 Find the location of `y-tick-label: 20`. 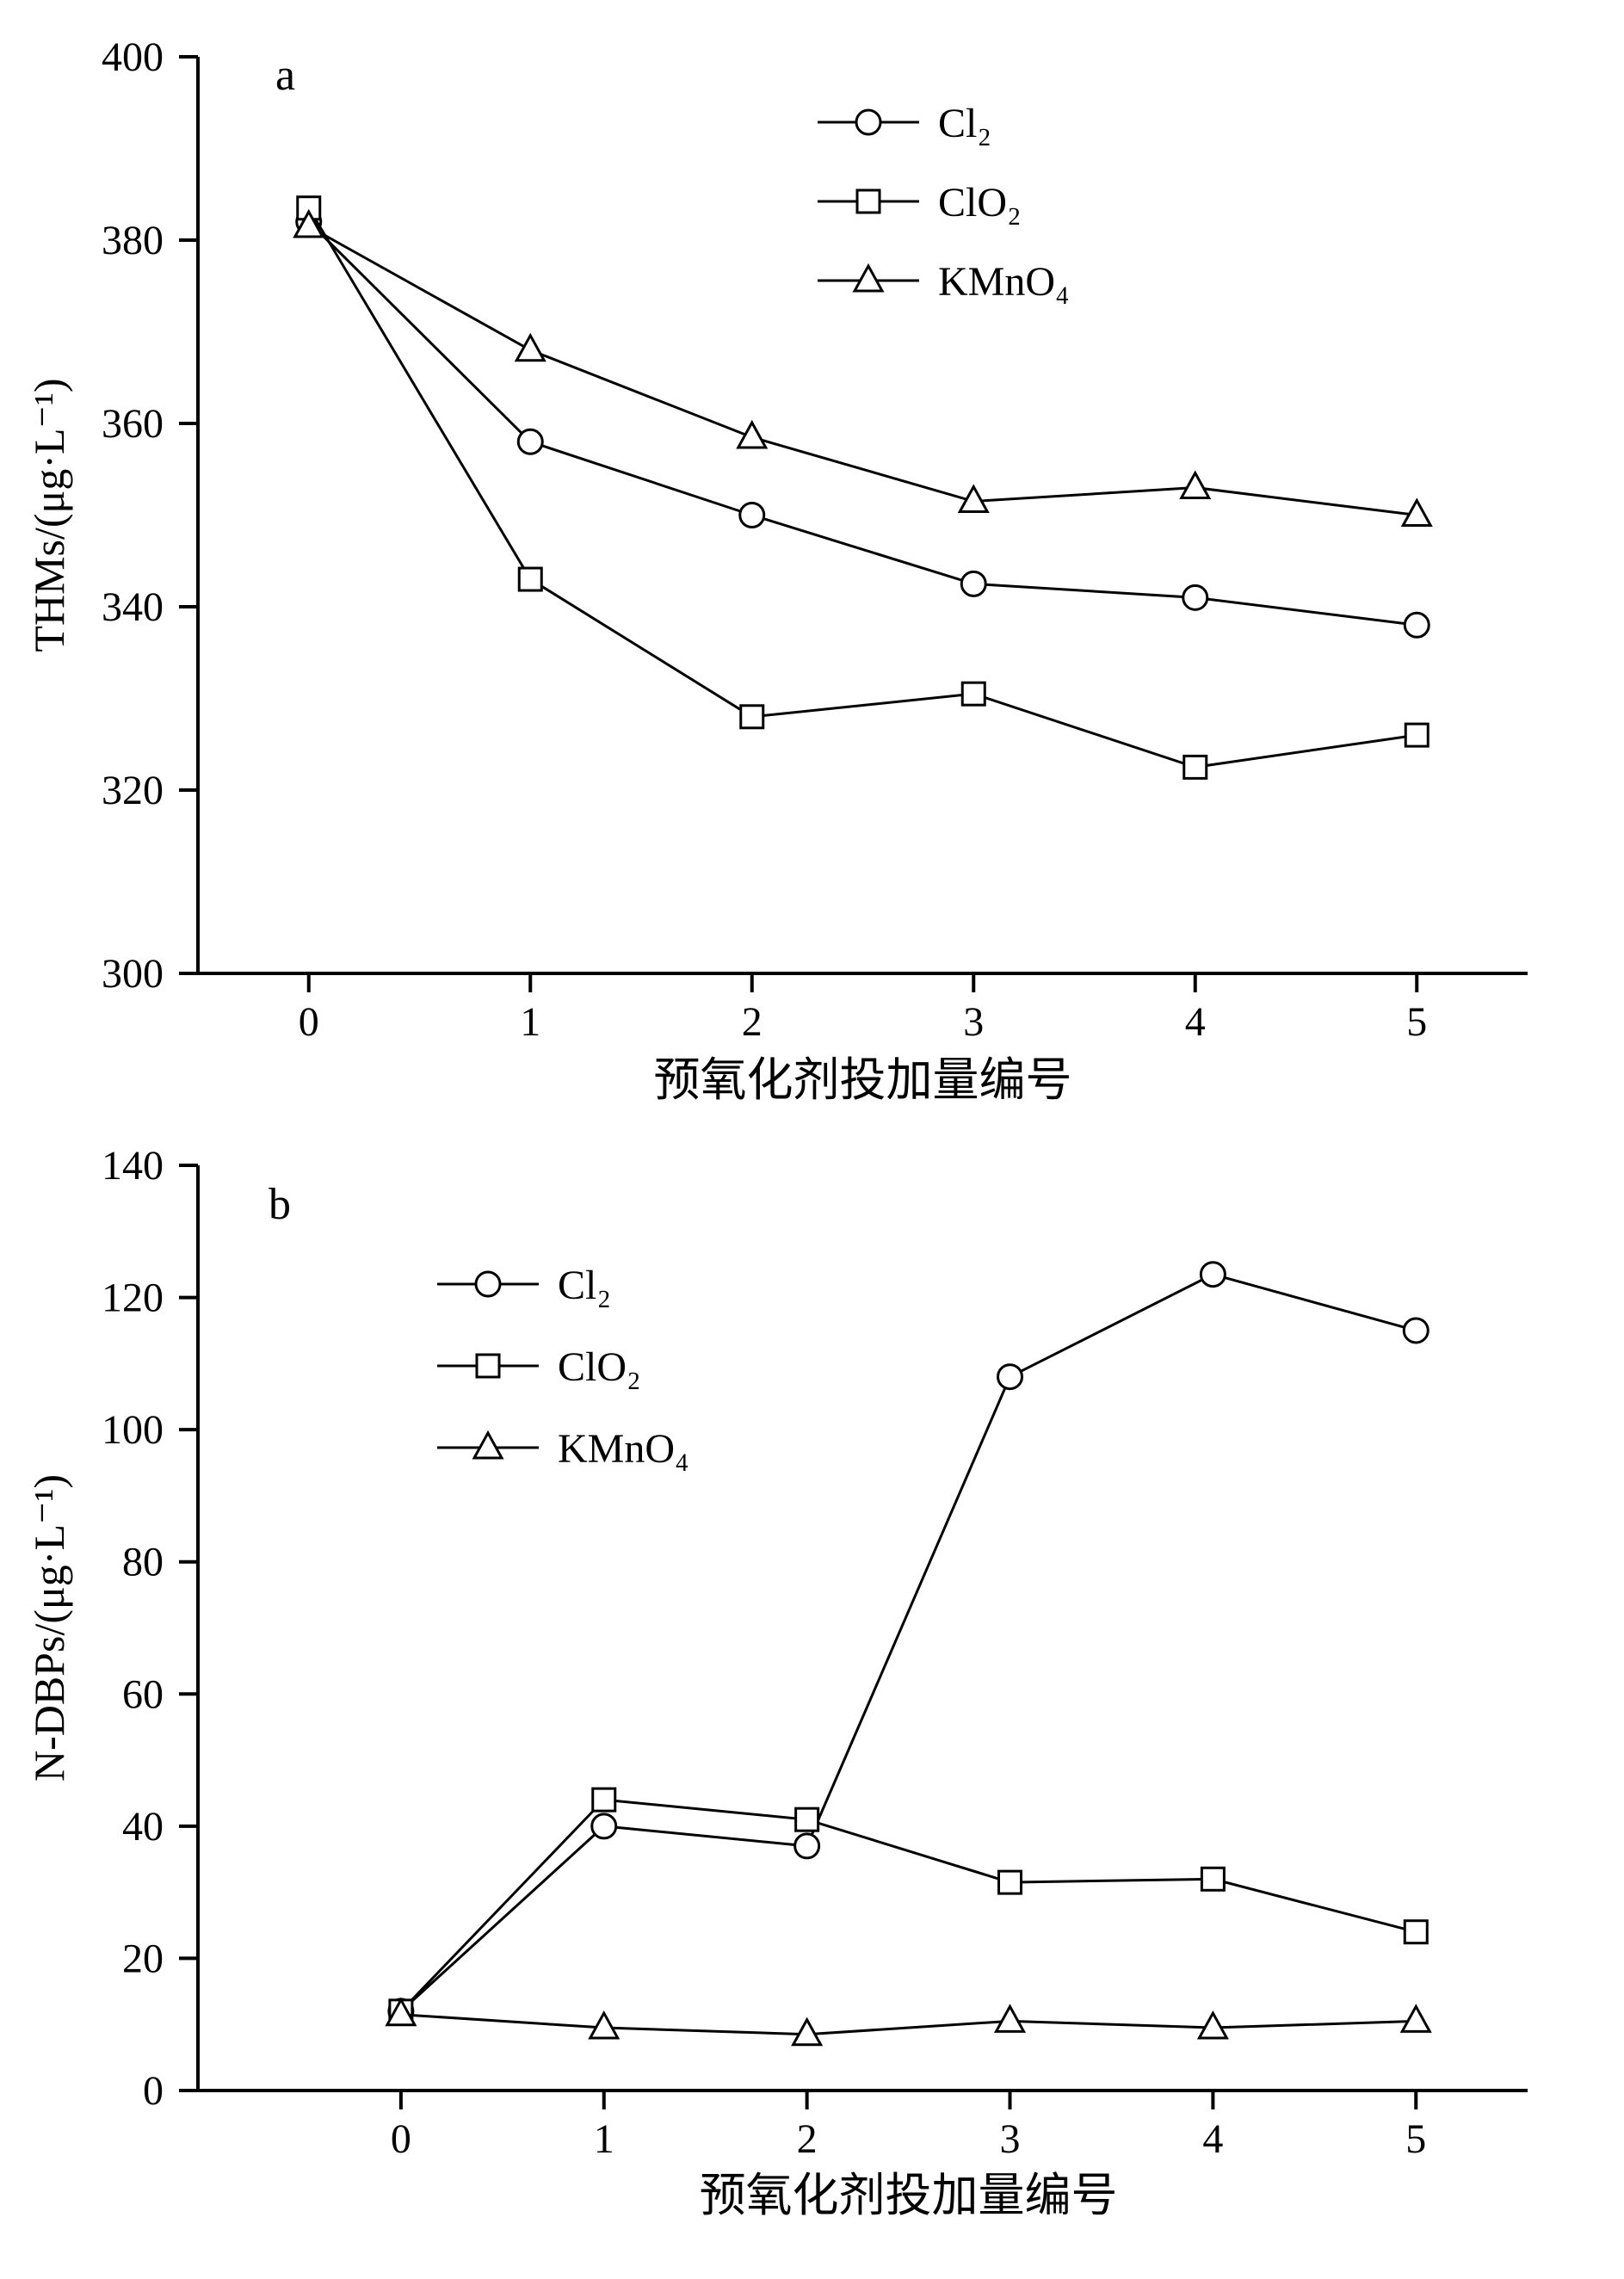

y-tick-label: 20 is located at coordinates (143, 1959).